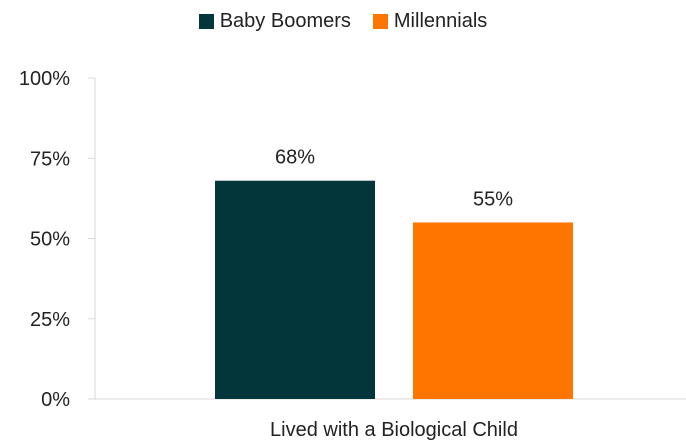 Image resolution: width=686 pixels, height=443 pixels. I want to click on y-tick-label: 75%, so click(50, 159).